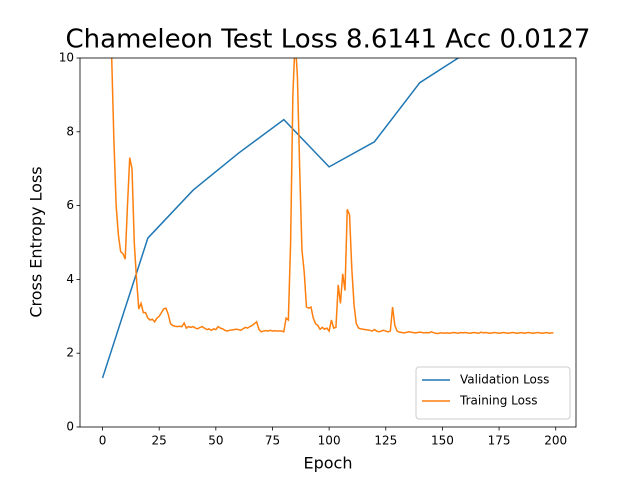 This screenshot has width=640, height=480. Describe the element at coordinates (70, 205) in the screenshot. I see `y-tick-label: 6` at that location.